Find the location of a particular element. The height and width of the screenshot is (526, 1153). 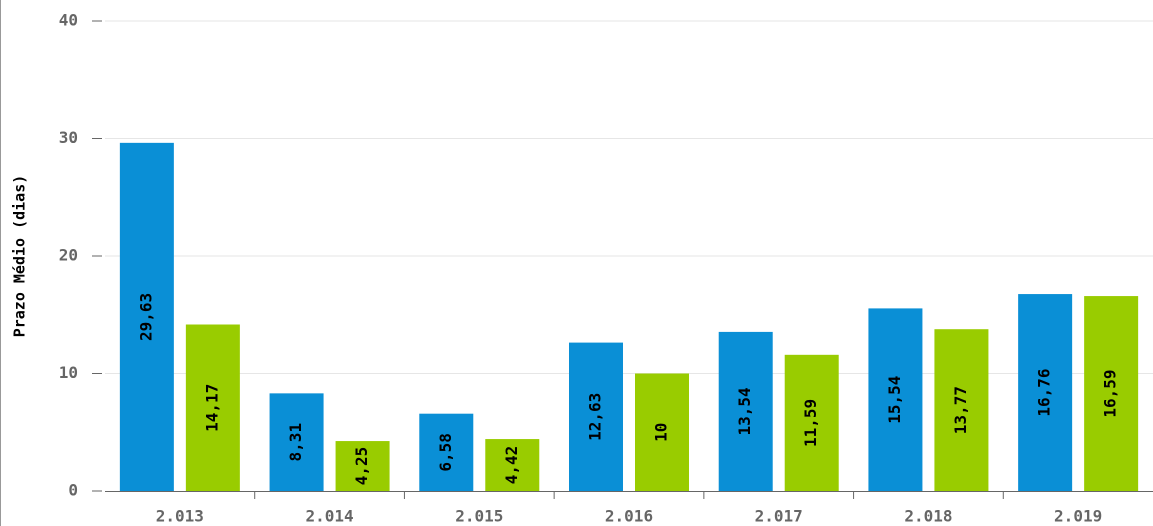

data-label: 4,25 is located at coordinates (361, 466).